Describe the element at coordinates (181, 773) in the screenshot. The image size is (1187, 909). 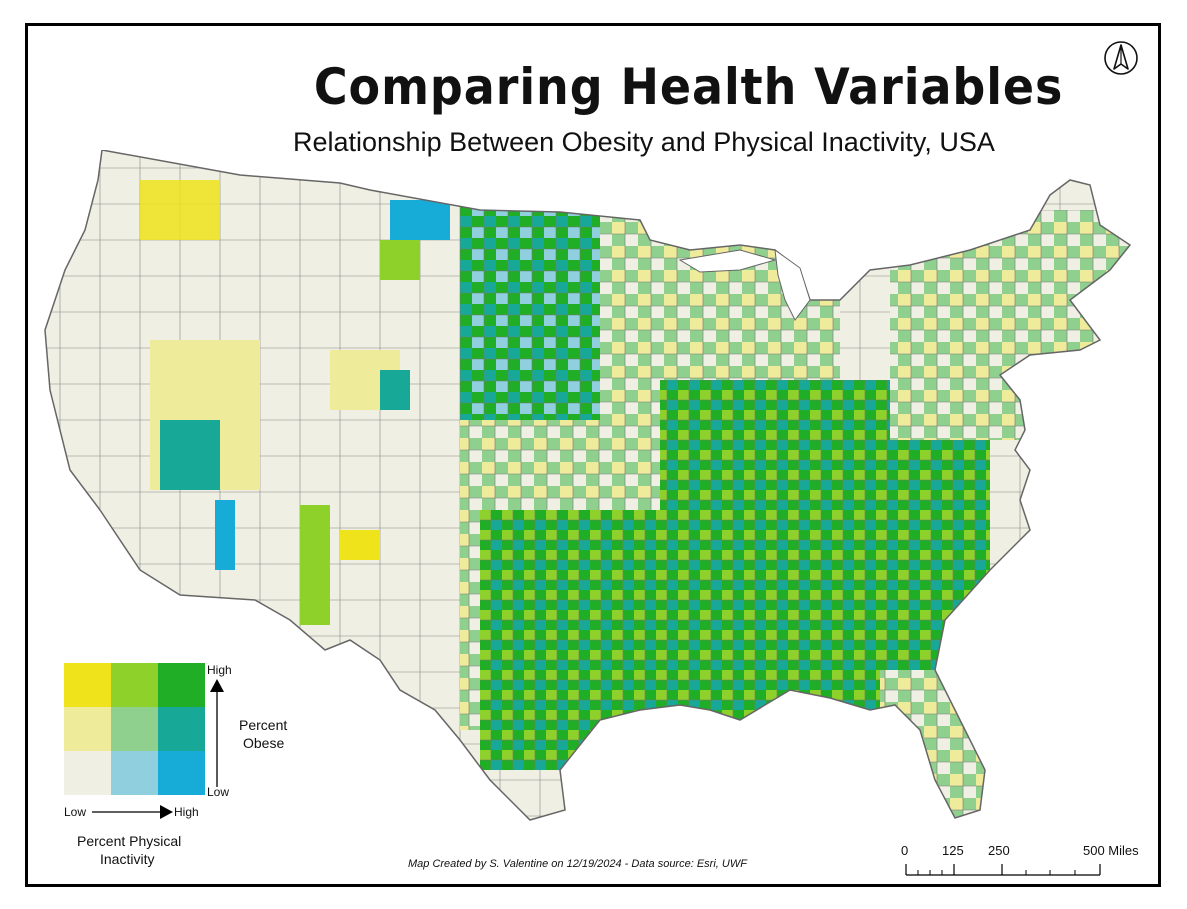
I see `legend-cell-low-obese-high-inactivity` at that location.